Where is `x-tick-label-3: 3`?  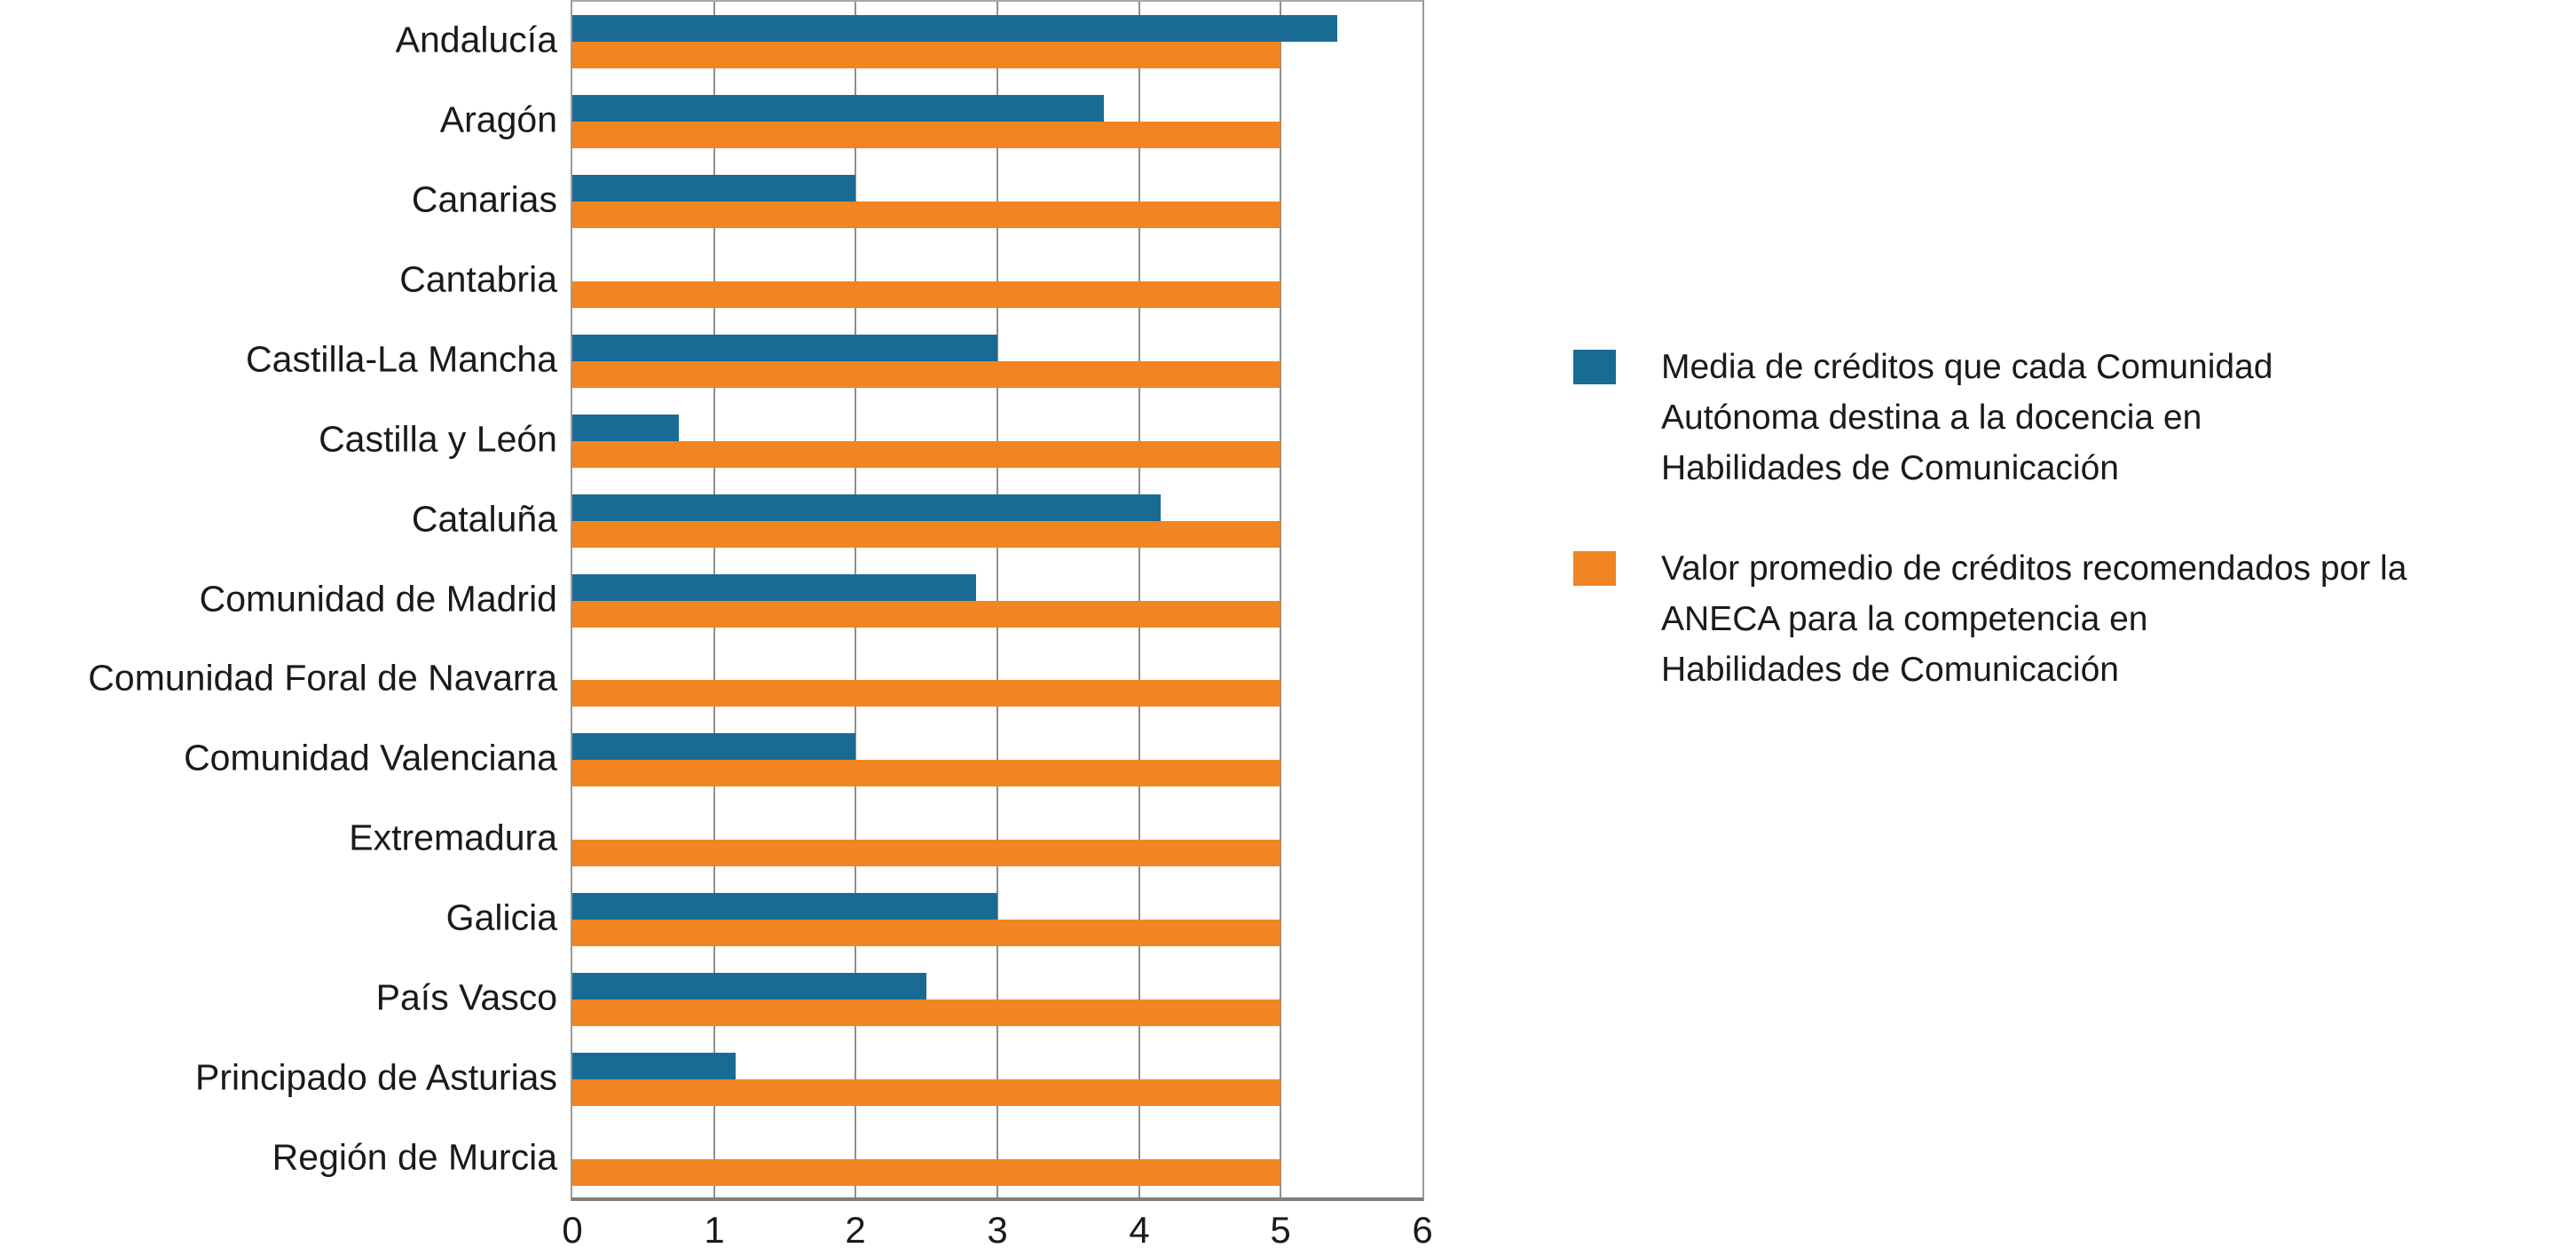 x-tick-label-3: 3 is located at coordinates (998, 1230).